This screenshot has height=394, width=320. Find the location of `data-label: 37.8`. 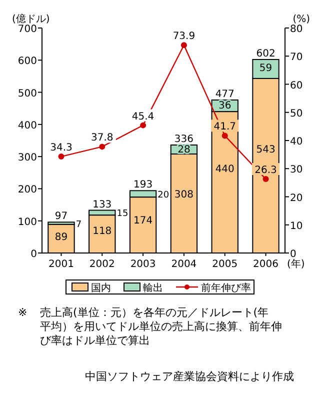

data-label: 37.8 is located at coordinates (102, 138).